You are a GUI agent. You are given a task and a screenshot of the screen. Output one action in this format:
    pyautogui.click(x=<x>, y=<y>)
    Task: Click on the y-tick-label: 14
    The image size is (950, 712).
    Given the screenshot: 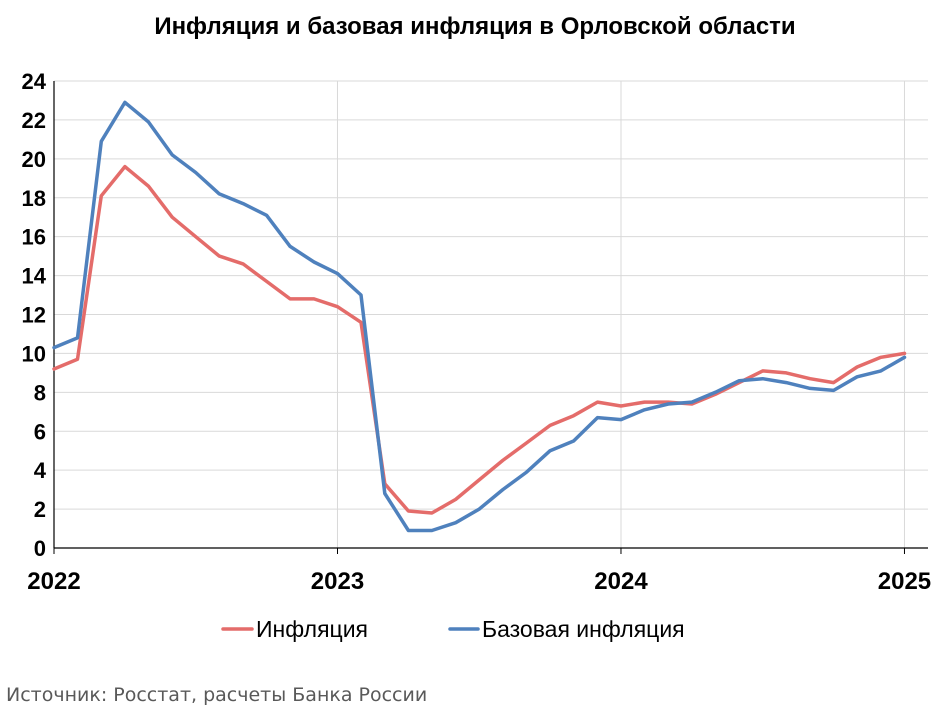 What is the action you would take?
    pyautogui.click(x=34, y=276)
    